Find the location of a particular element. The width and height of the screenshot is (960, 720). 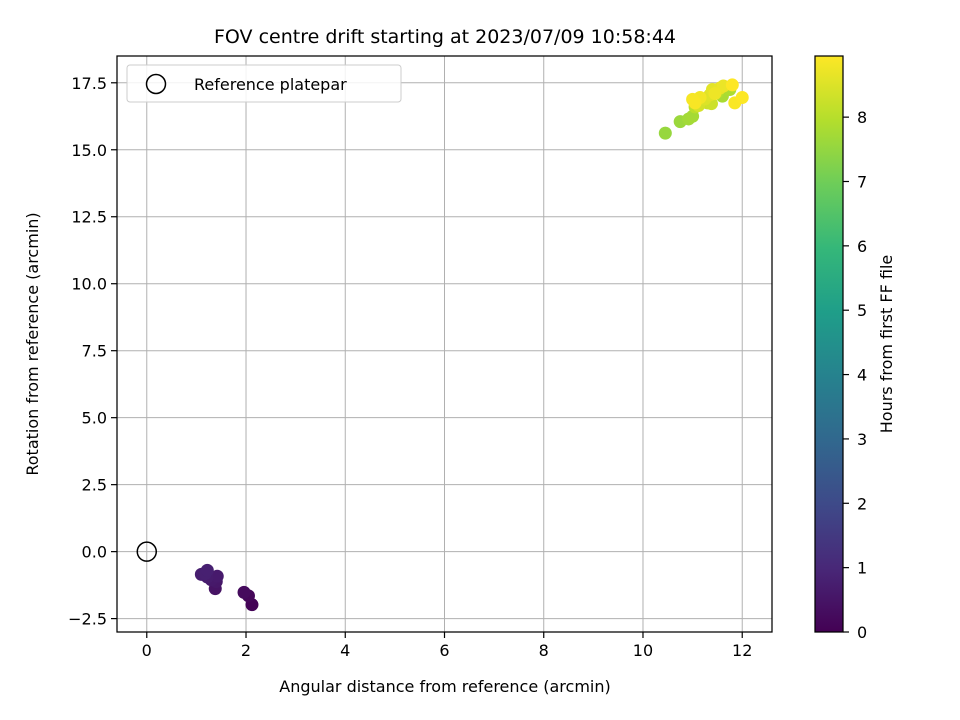

y-axis-ticks: −2.5 0.0 2.5 5.0 7.5 10.0 12.5 15.0 17.5 is located at coordinates (92, 351).